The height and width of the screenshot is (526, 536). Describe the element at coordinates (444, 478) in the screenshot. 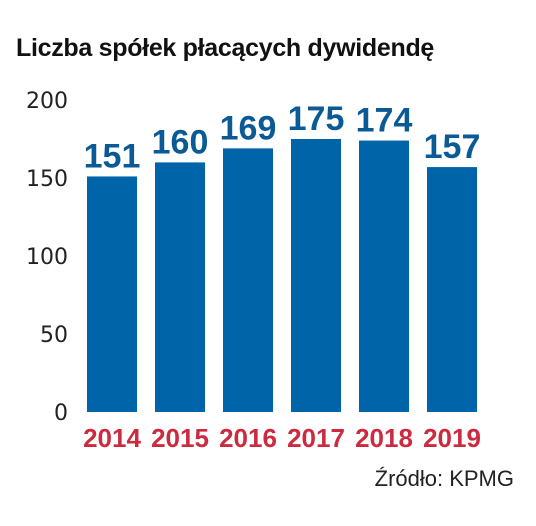

I see `source-note: Źródło: KPMG` at that location.